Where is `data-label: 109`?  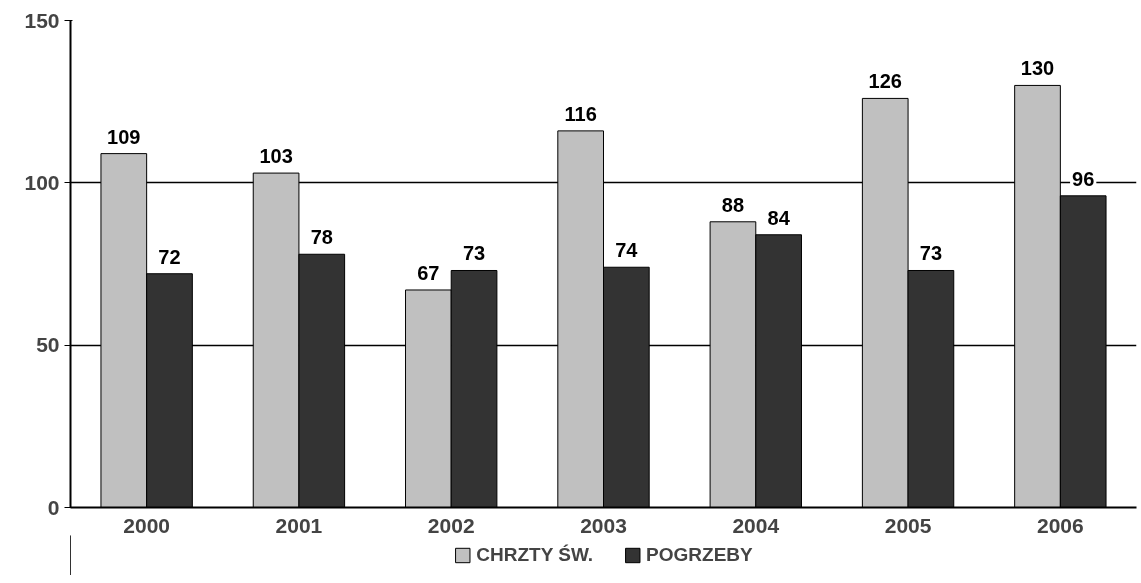 data-label: 109 is located at coordinates (124, 136).